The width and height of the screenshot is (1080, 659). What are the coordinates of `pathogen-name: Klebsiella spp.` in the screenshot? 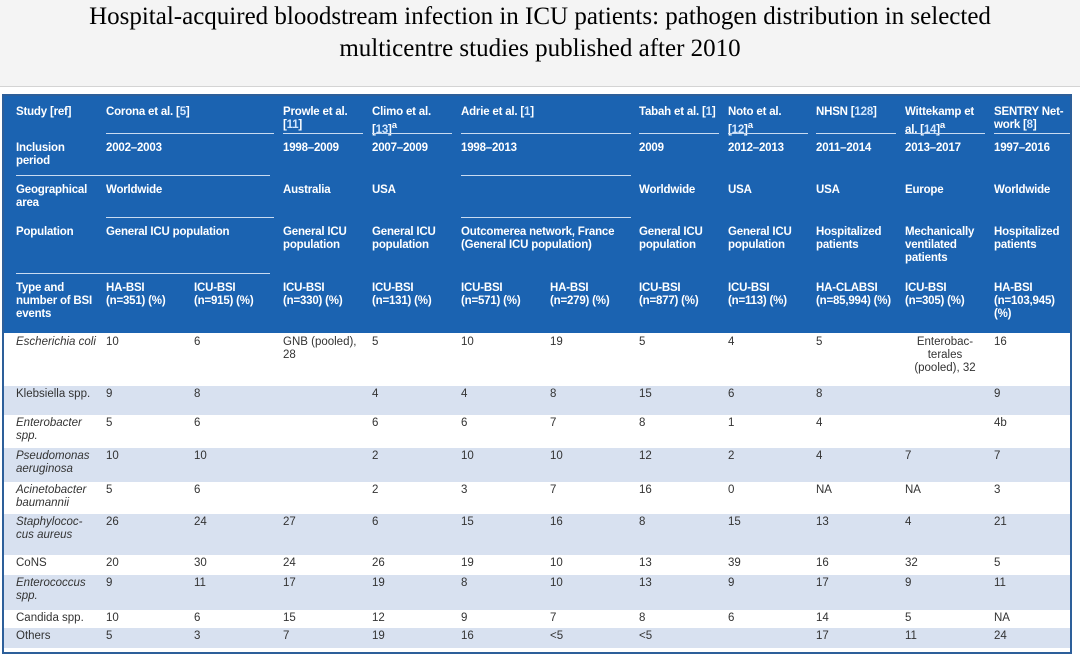 It's located at (53, 394).